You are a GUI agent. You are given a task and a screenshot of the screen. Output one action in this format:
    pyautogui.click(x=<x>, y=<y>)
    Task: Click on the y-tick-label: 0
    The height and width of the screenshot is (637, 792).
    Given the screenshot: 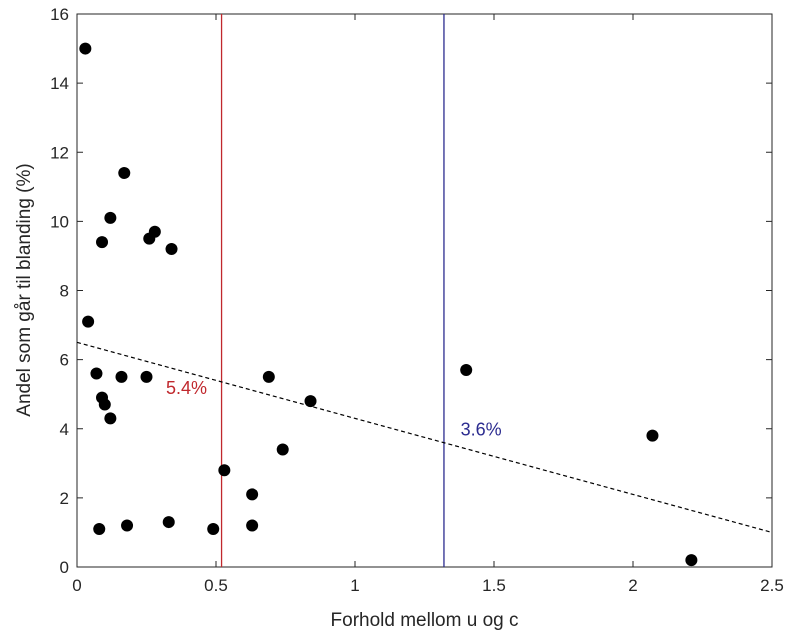 What is the action you would take?
    pyautogui.click(x=64, y=567)
    